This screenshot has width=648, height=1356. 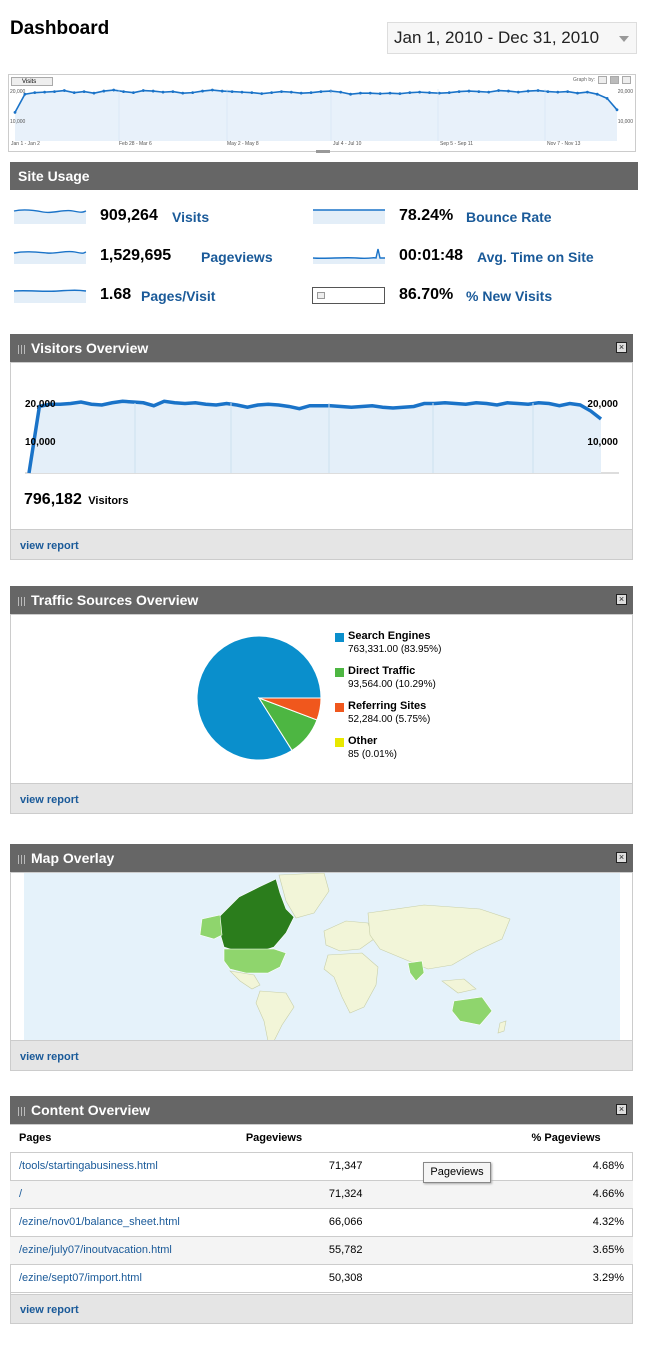 I want to click on map-region-new-zealand, so click(x=502, y=1027).